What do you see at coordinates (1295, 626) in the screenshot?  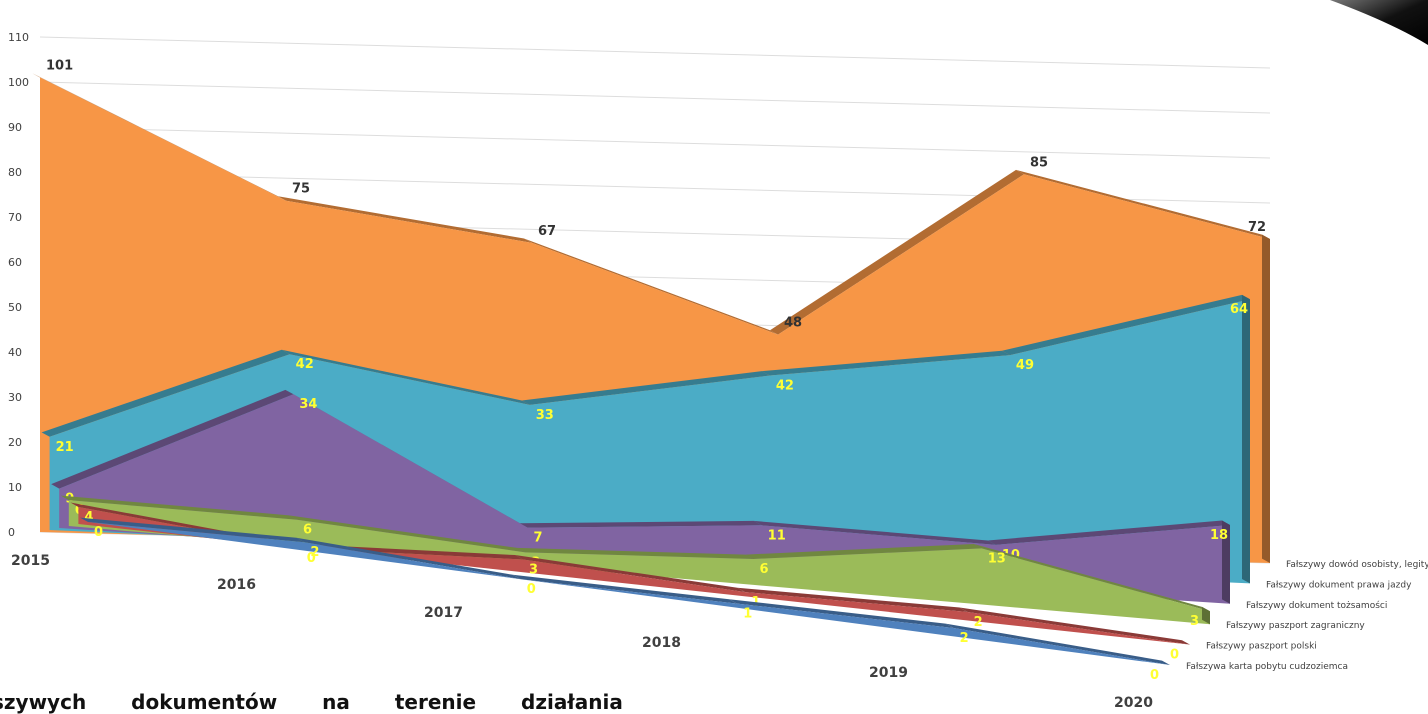 I see `legend-entry: Fałszywy paszport zagraniczny` at bounding box center [1295, 626].